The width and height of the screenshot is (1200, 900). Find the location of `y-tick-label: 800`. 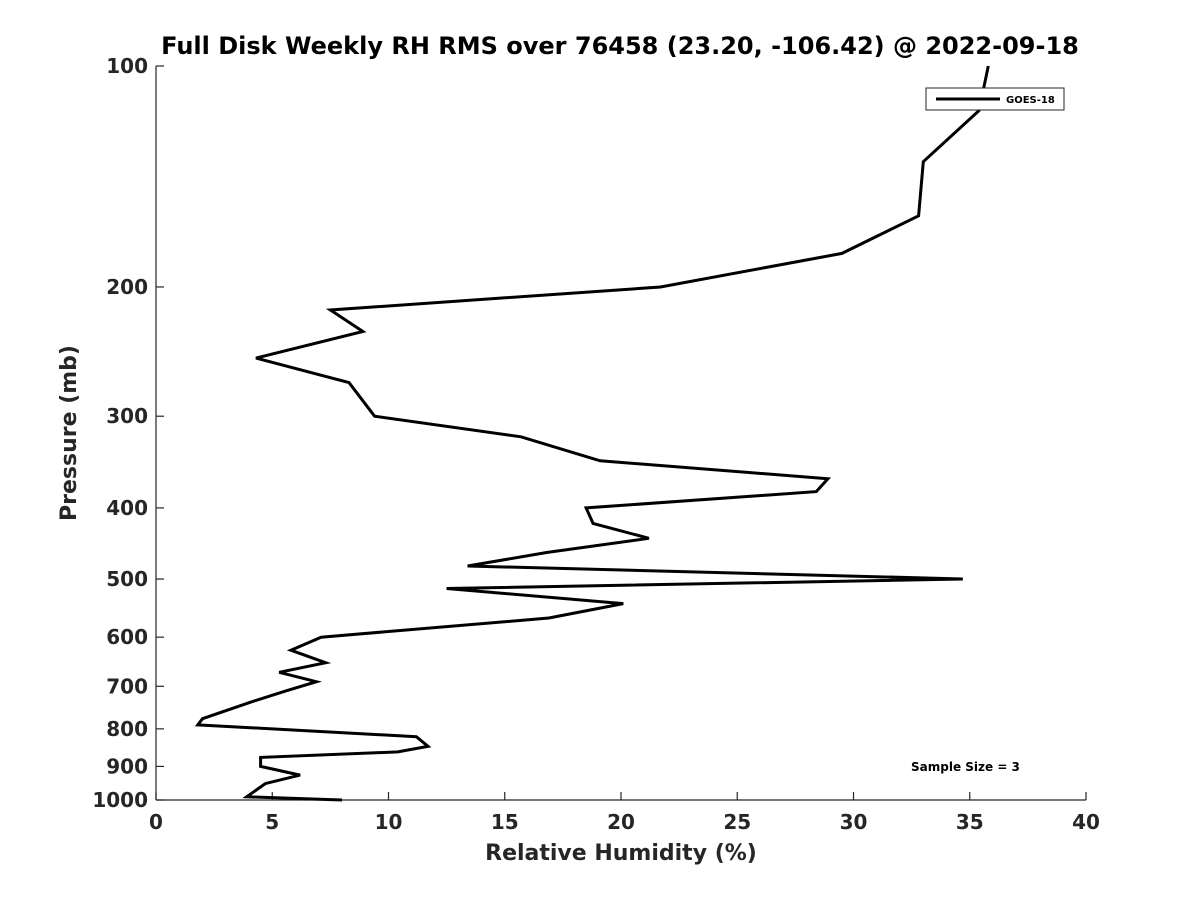

y-tick-label: 800 is located at coordinates (127, 729).